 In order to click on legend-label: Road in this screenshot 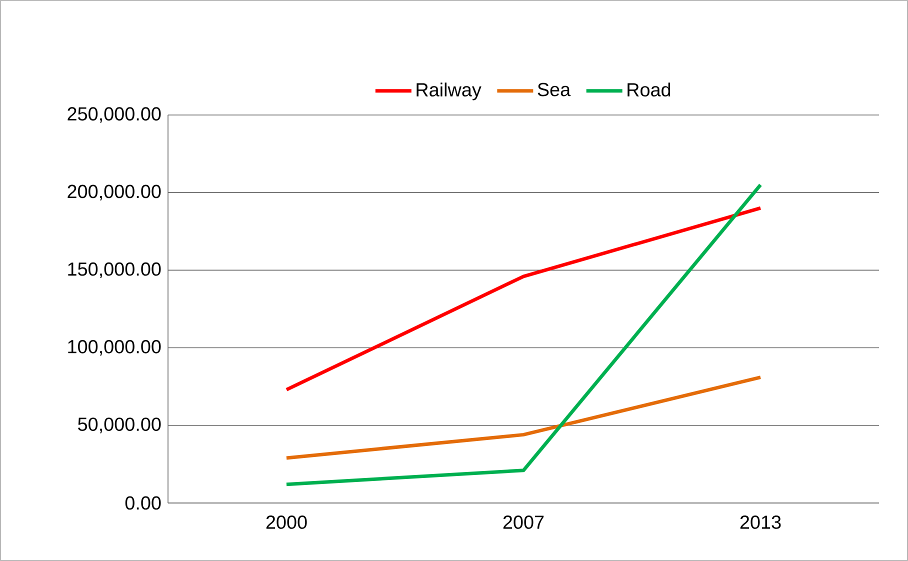, I will do `click(649, 89)`.